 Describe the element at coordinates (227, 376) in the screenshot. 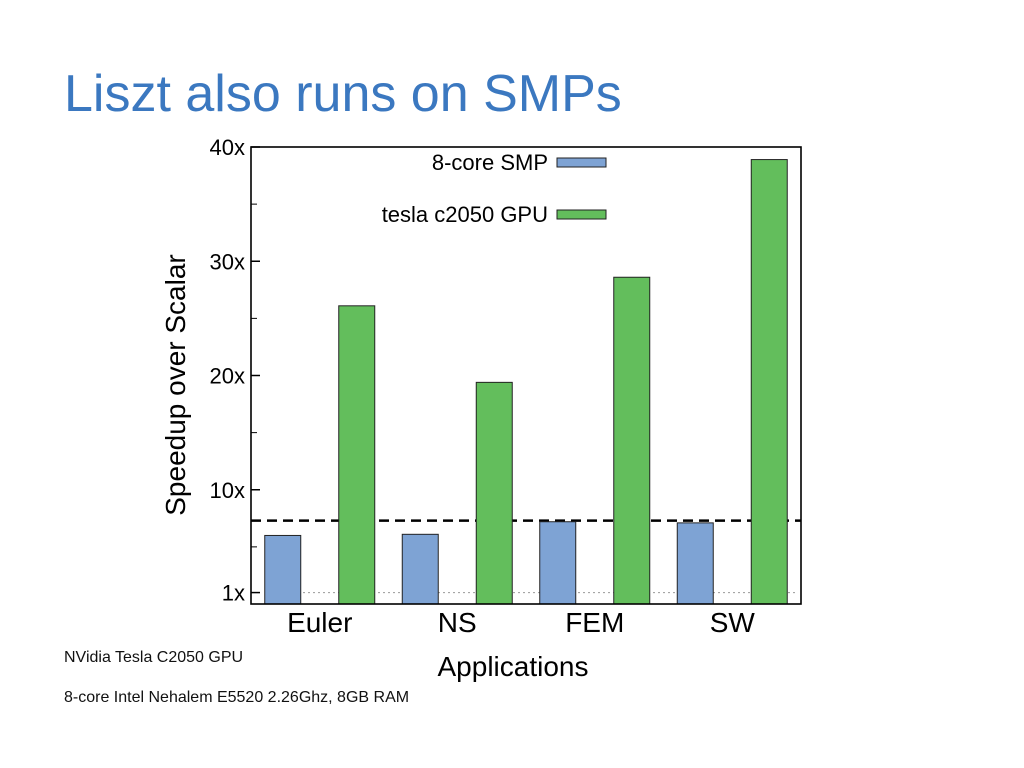

I see `y-tick-label: 20x` at that location.